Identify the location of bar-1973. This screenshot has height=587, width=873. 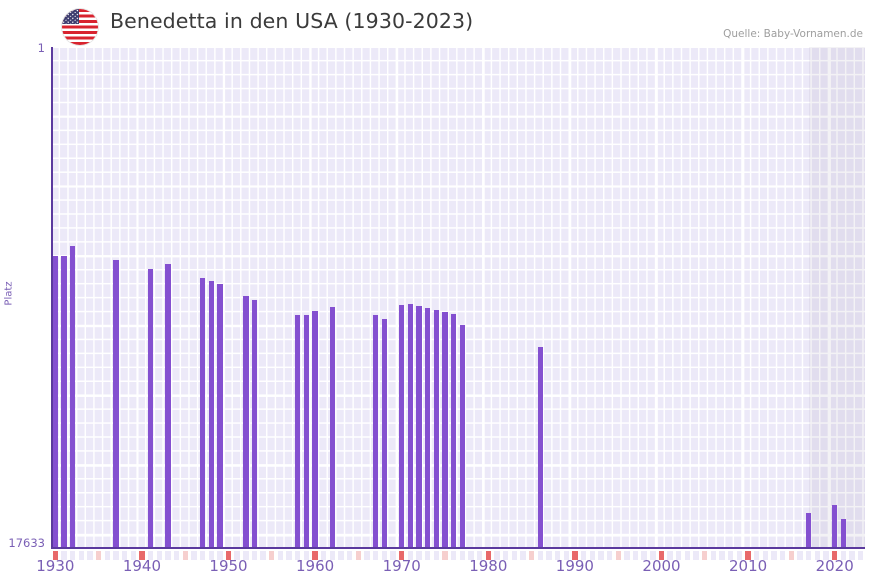
(428, 428).